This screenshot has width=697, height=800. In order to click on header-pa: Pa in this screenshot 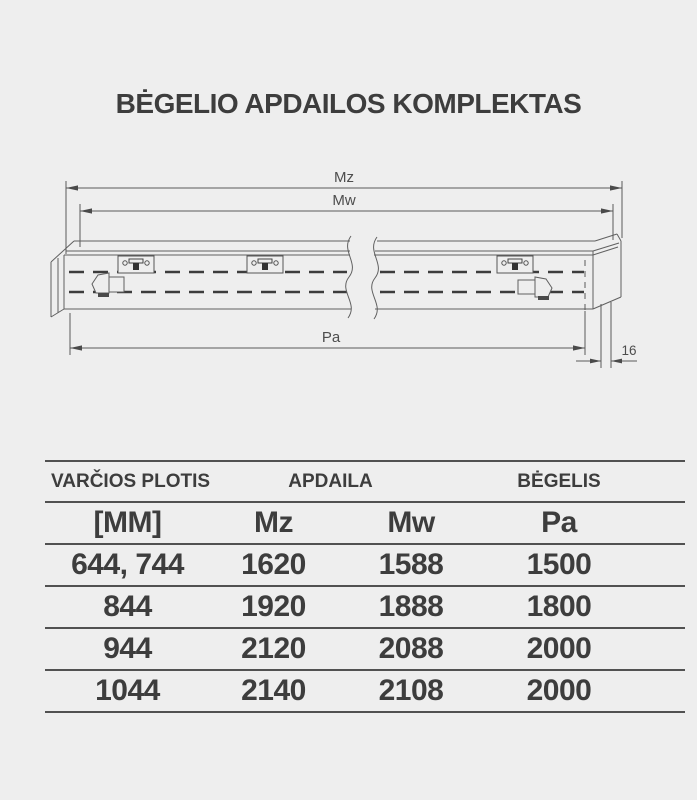, I will do `click(559, 522)`.